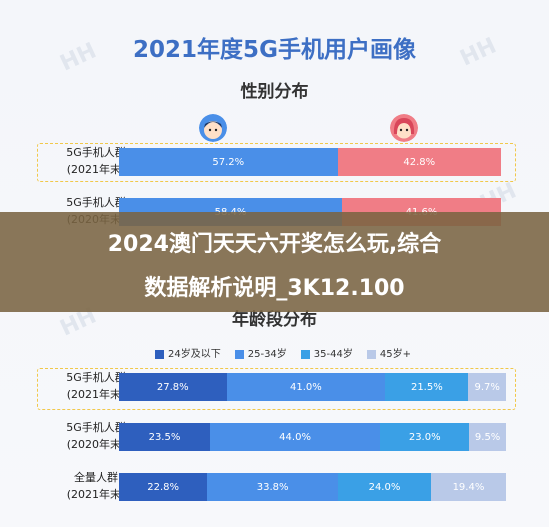 The image size is (549, 527). Describe the element at coordinates (213, 128) in the screenshot. I see `male-avatar-icon` at that location.